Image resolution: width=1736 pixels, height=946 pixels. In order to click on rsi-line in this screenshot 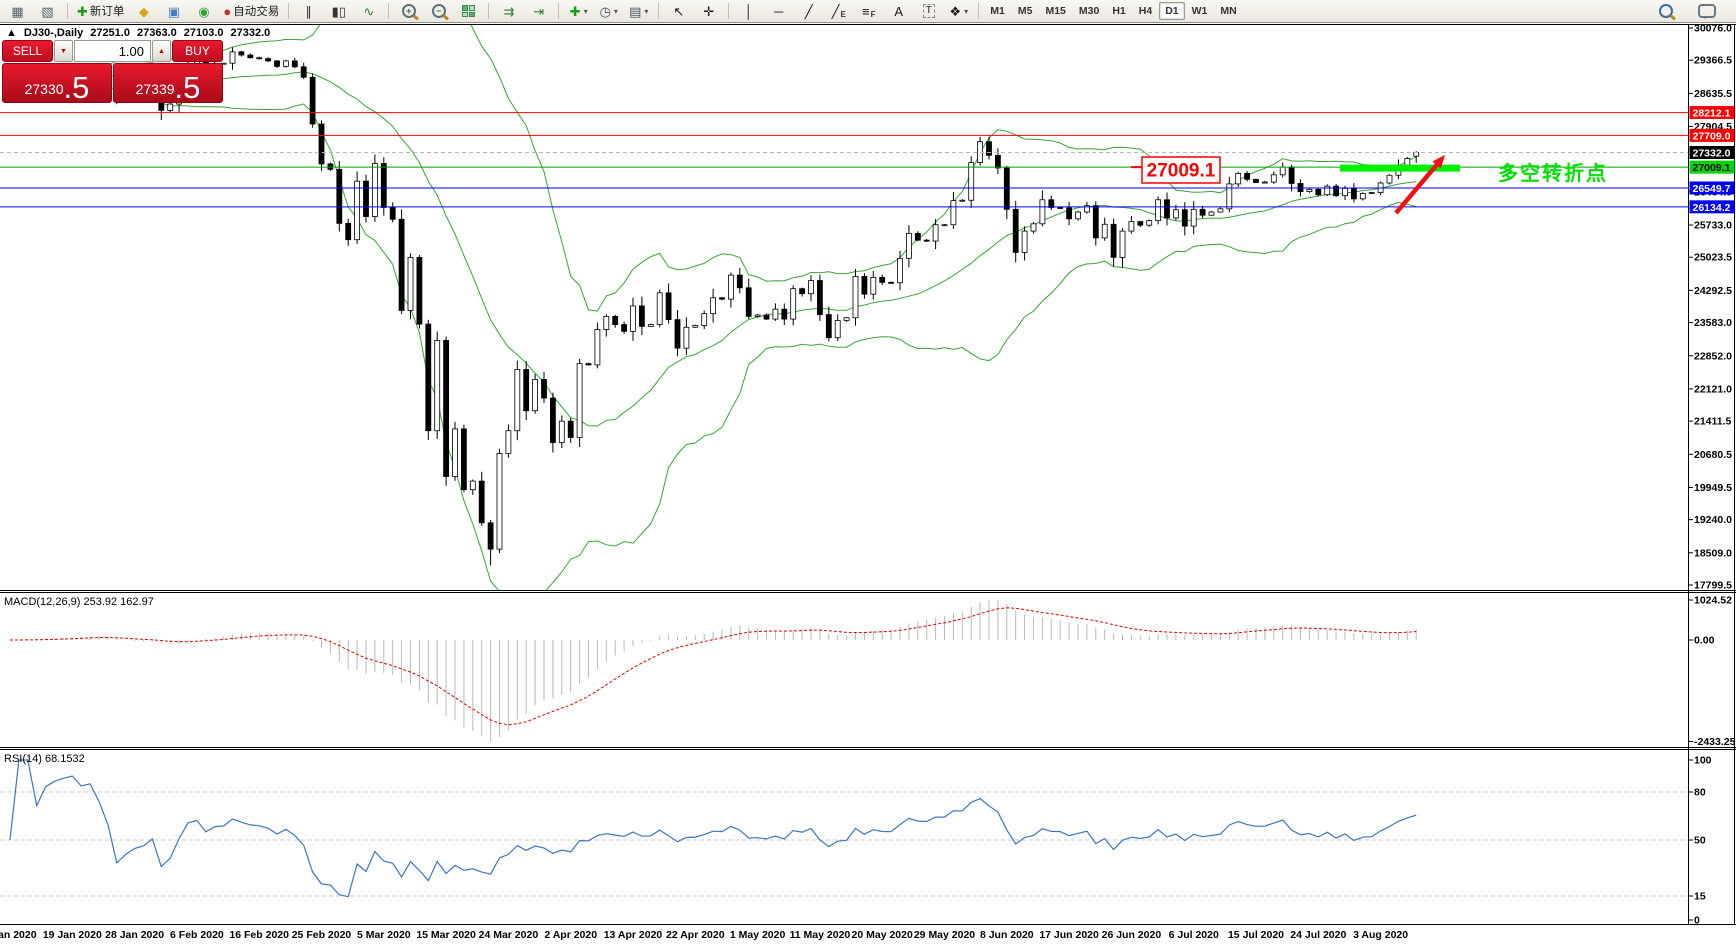, I will do `click(713, 828)`.